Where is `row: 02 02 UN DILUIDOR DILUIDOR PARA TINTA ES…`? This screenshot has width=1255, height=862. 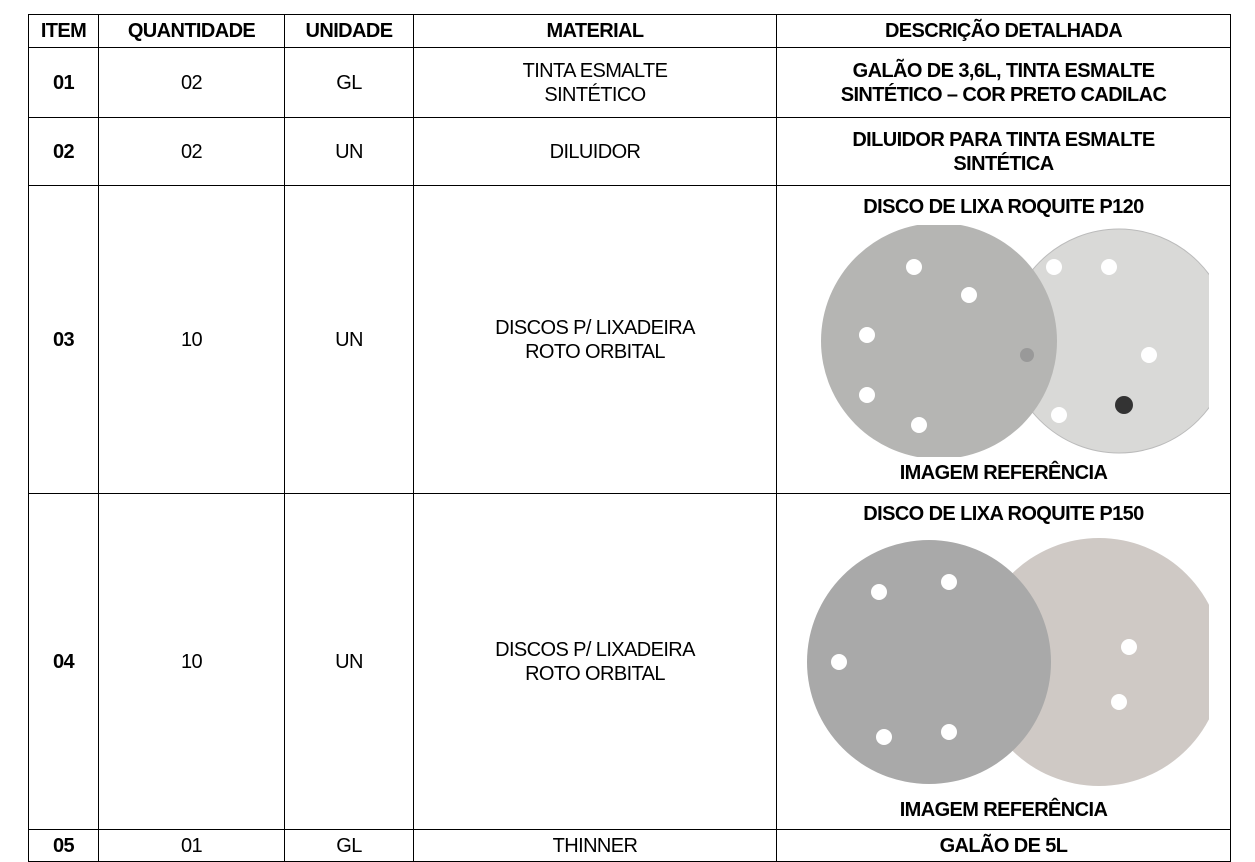
row: 02 02 UN DILUIDOR DILUIDOR PARA TINTA ES… is located at coordinates (629, 151).